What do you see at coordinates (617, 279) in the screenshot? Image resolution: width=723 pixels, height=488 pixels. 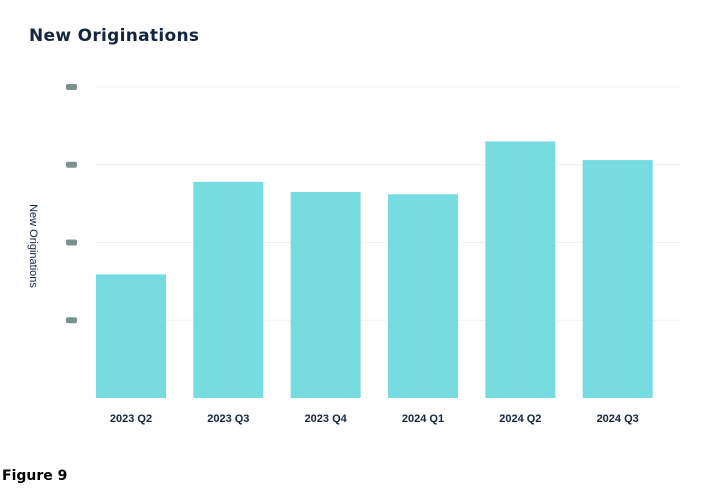 I see `bar-2024-q3` at bounding box center [617, 279].